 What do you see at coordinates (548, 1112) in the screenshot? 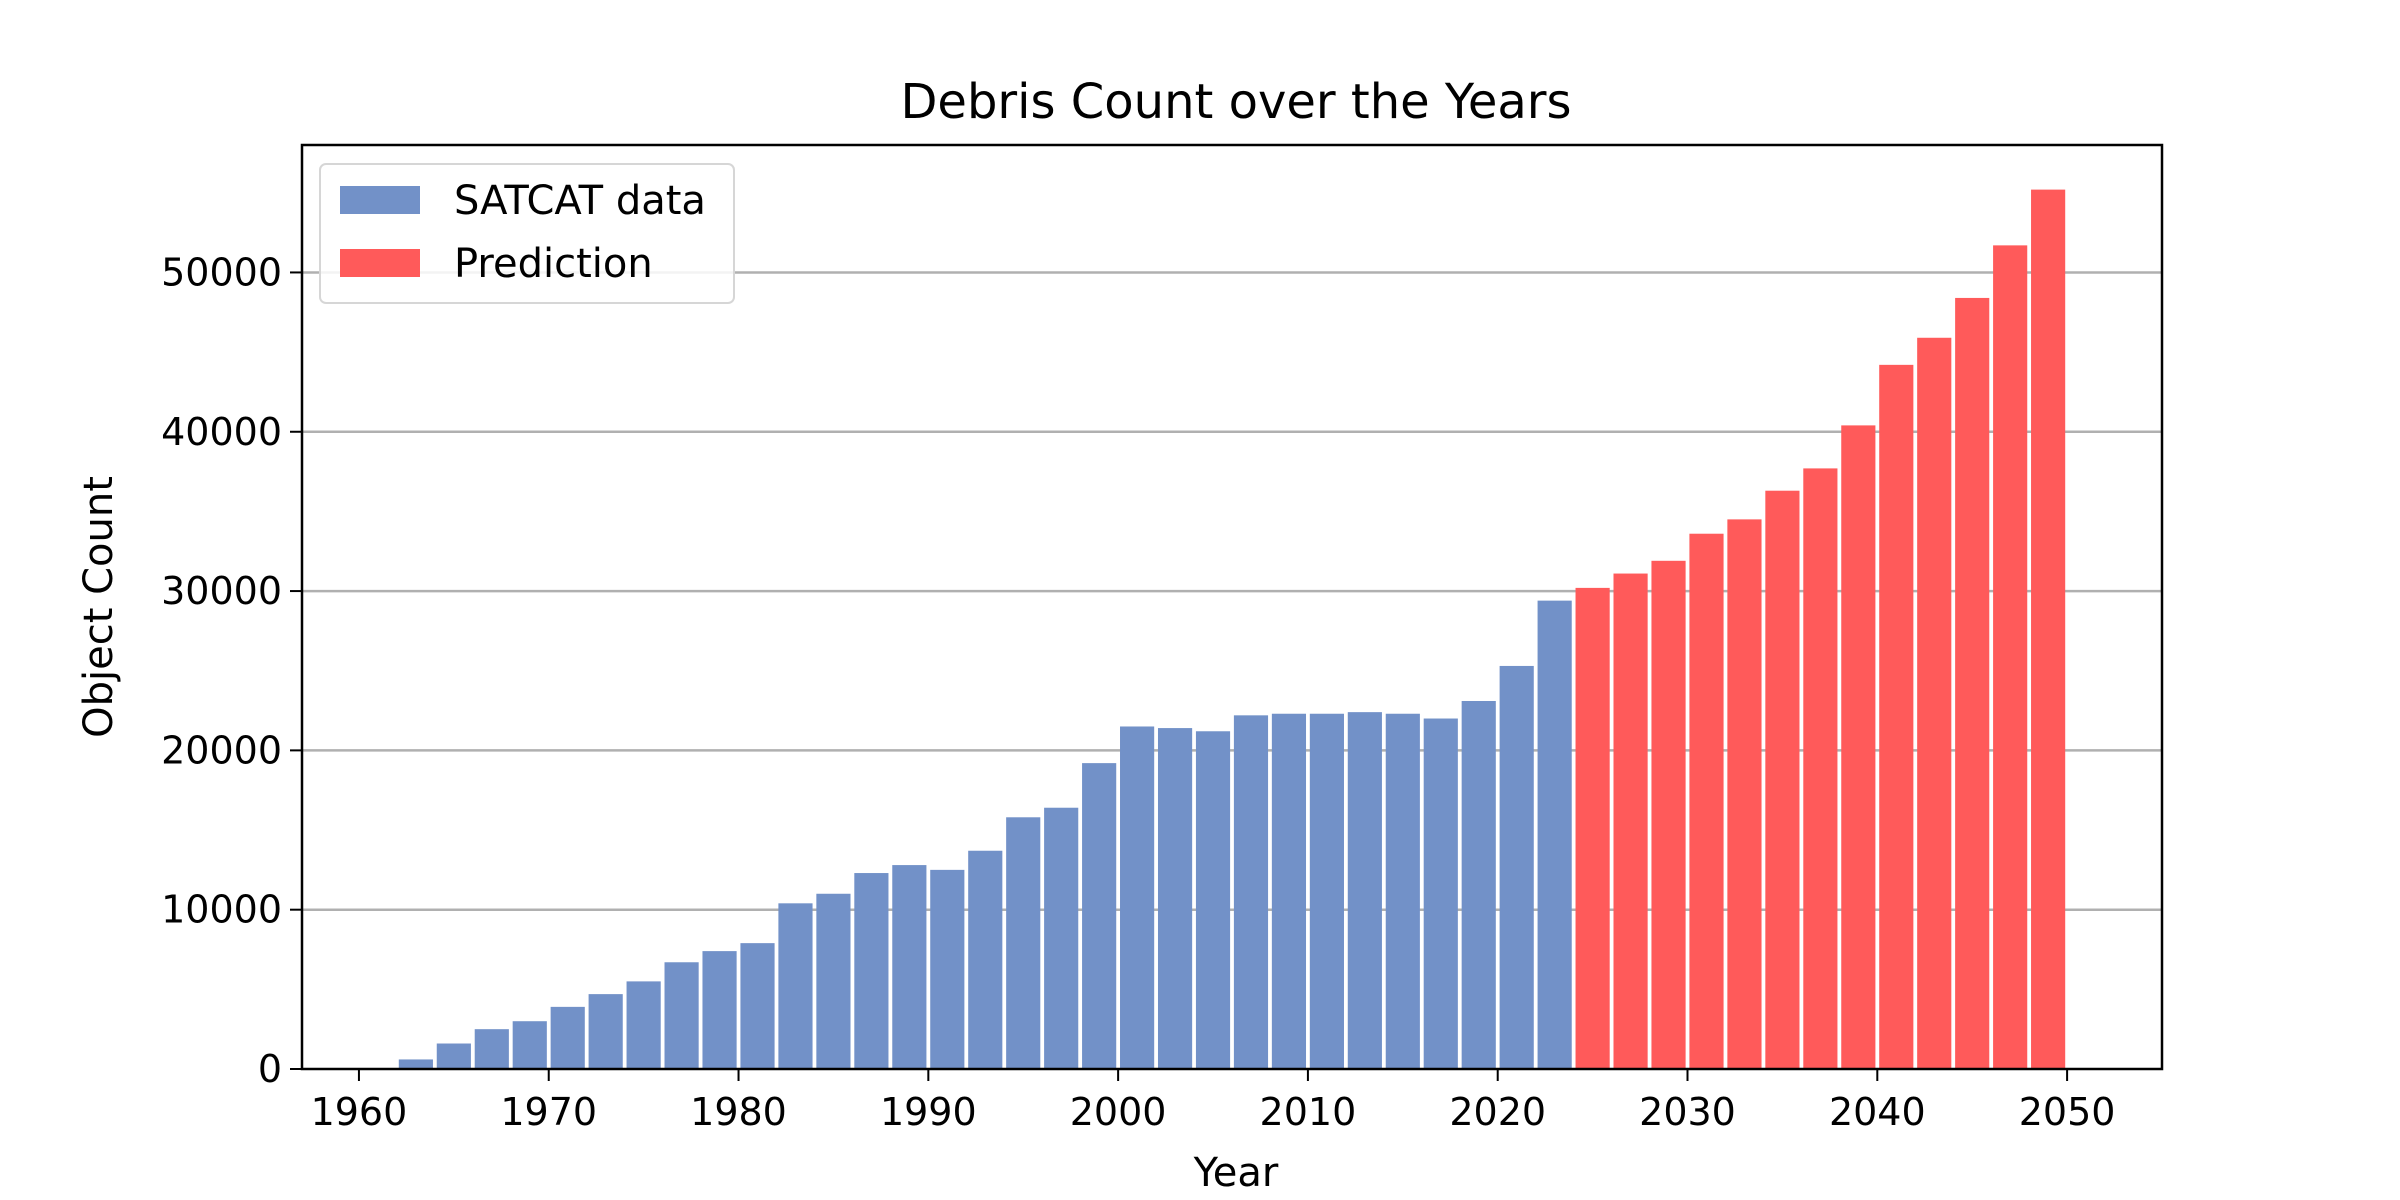
I see `x-tick-label: 1970` at bounding box center [548, 1112].